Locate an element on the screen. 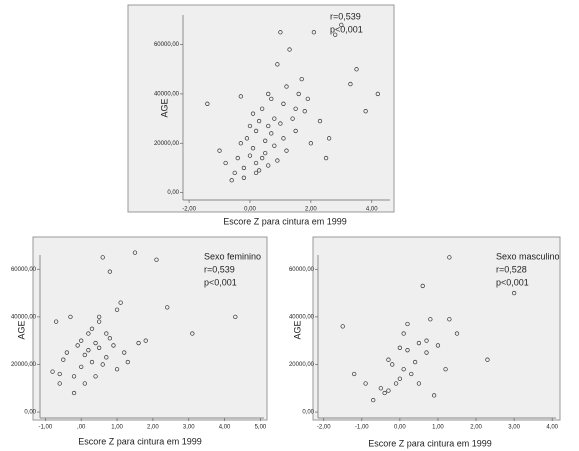 The height and width of the screenshot is (451, 579). x-tick-label: -2,00 is located at coordinates (324, 428).